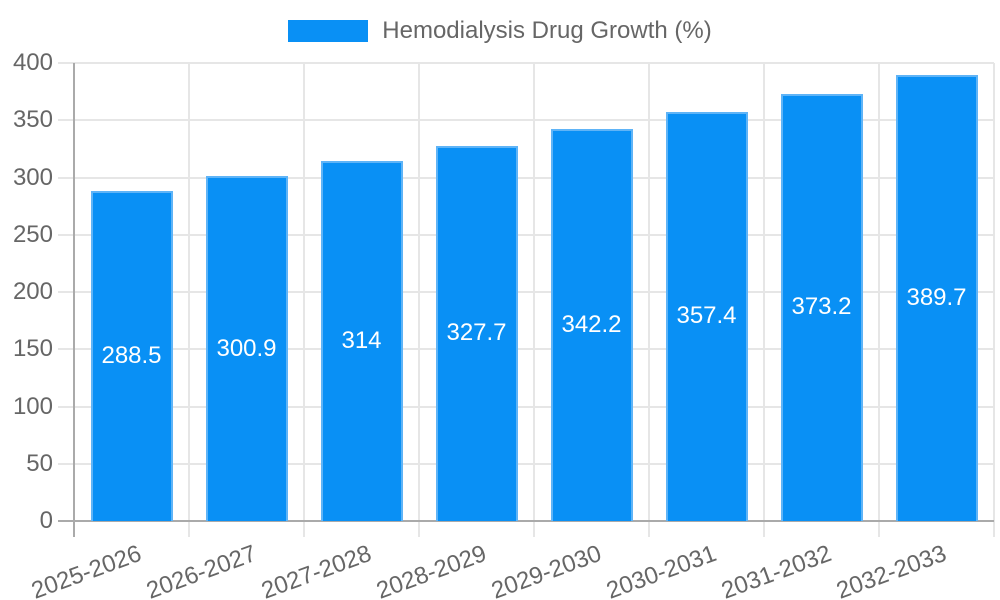  What do you see at coordinates (32, 234) in the screenshot?
I see `y-tick-label: 250` at bounding box center [32, 234].